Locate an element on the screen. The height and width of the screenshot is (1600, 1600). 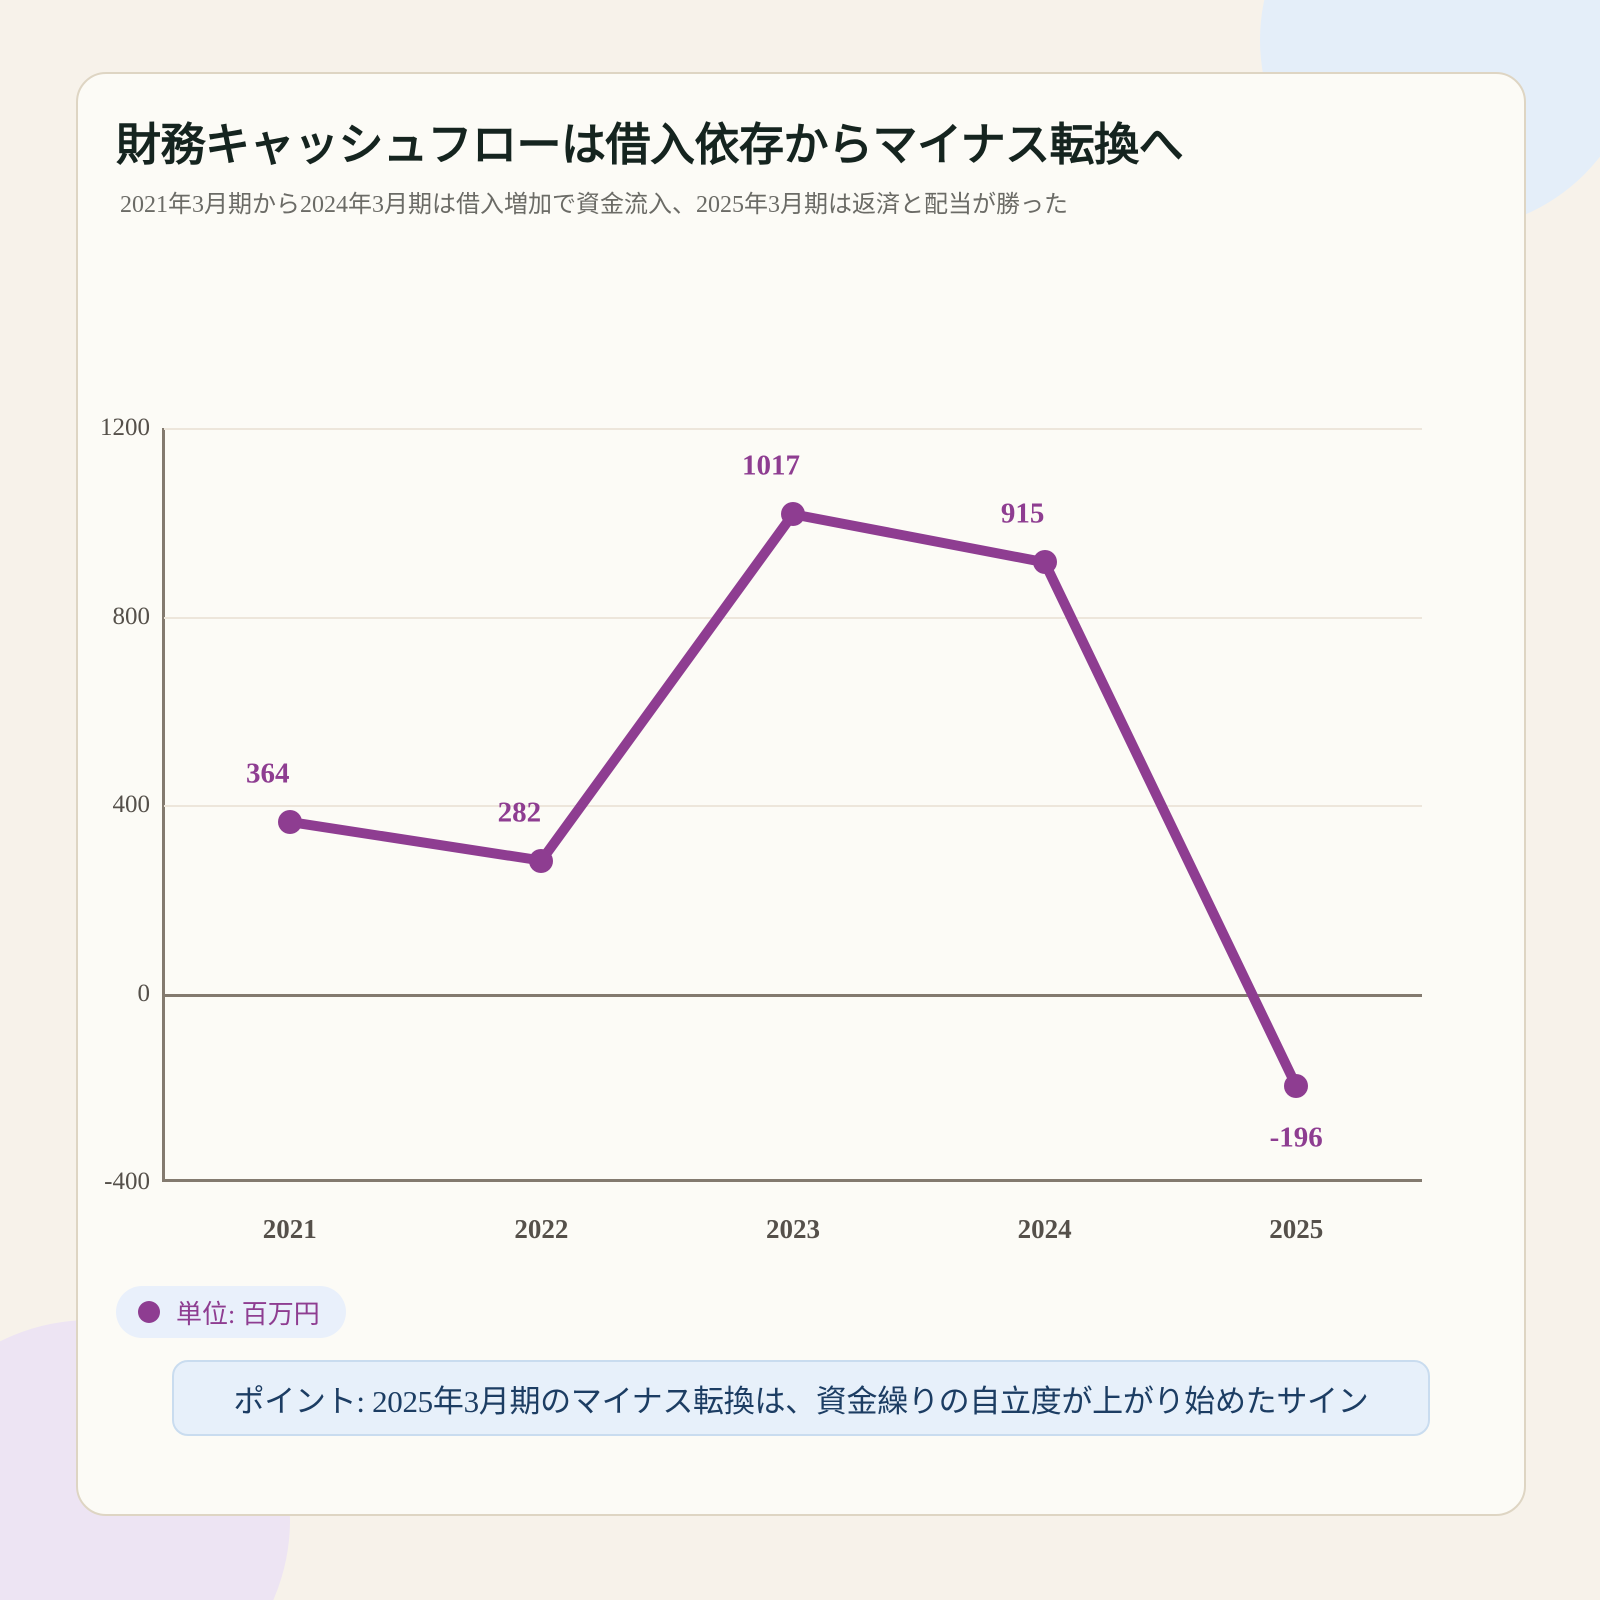
x-axis-line is located at coordinates (792, 1180).